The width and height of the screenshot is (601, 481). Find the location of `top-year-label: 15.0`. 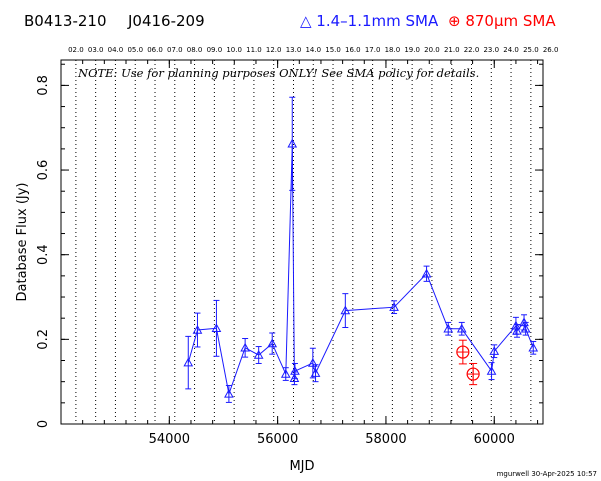

top-year-label: 15.0 is located at coordinates (333, 50).